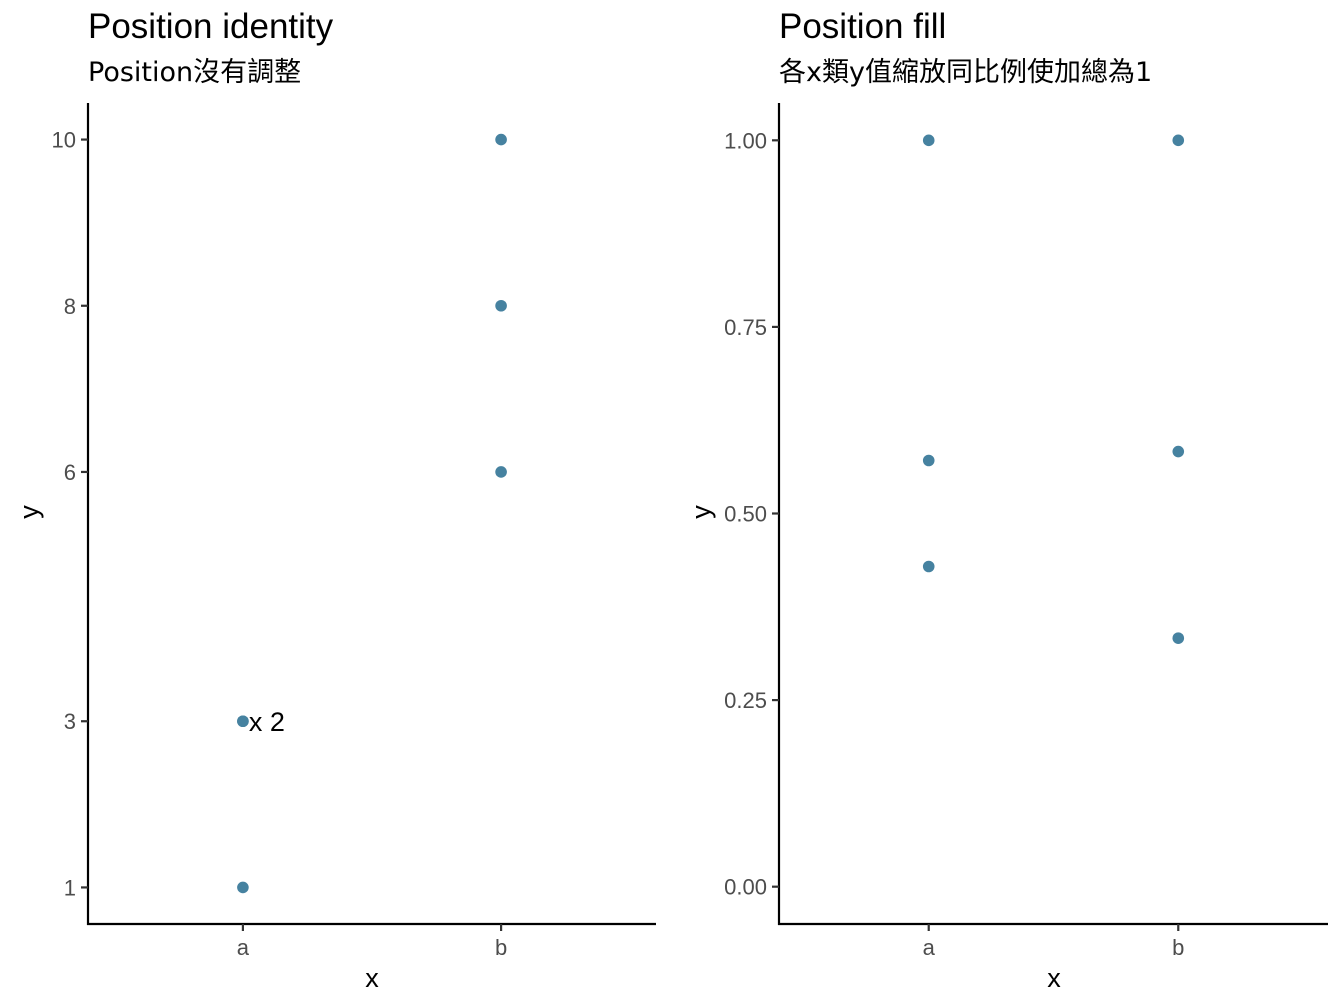 This screenshot has width=1344, height=1008. What do you see at coordinates (745, 327) in the screenshot?
I see `y-tick-label: 0.75` at bounding box center [745, 327].